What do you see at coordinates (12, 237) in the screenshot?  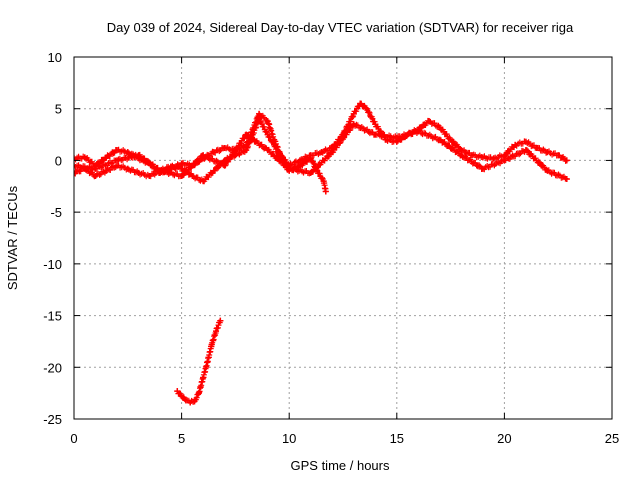 I see `y-axis-label: SDTVAR / TECUs` at bounding box center [12, 237].